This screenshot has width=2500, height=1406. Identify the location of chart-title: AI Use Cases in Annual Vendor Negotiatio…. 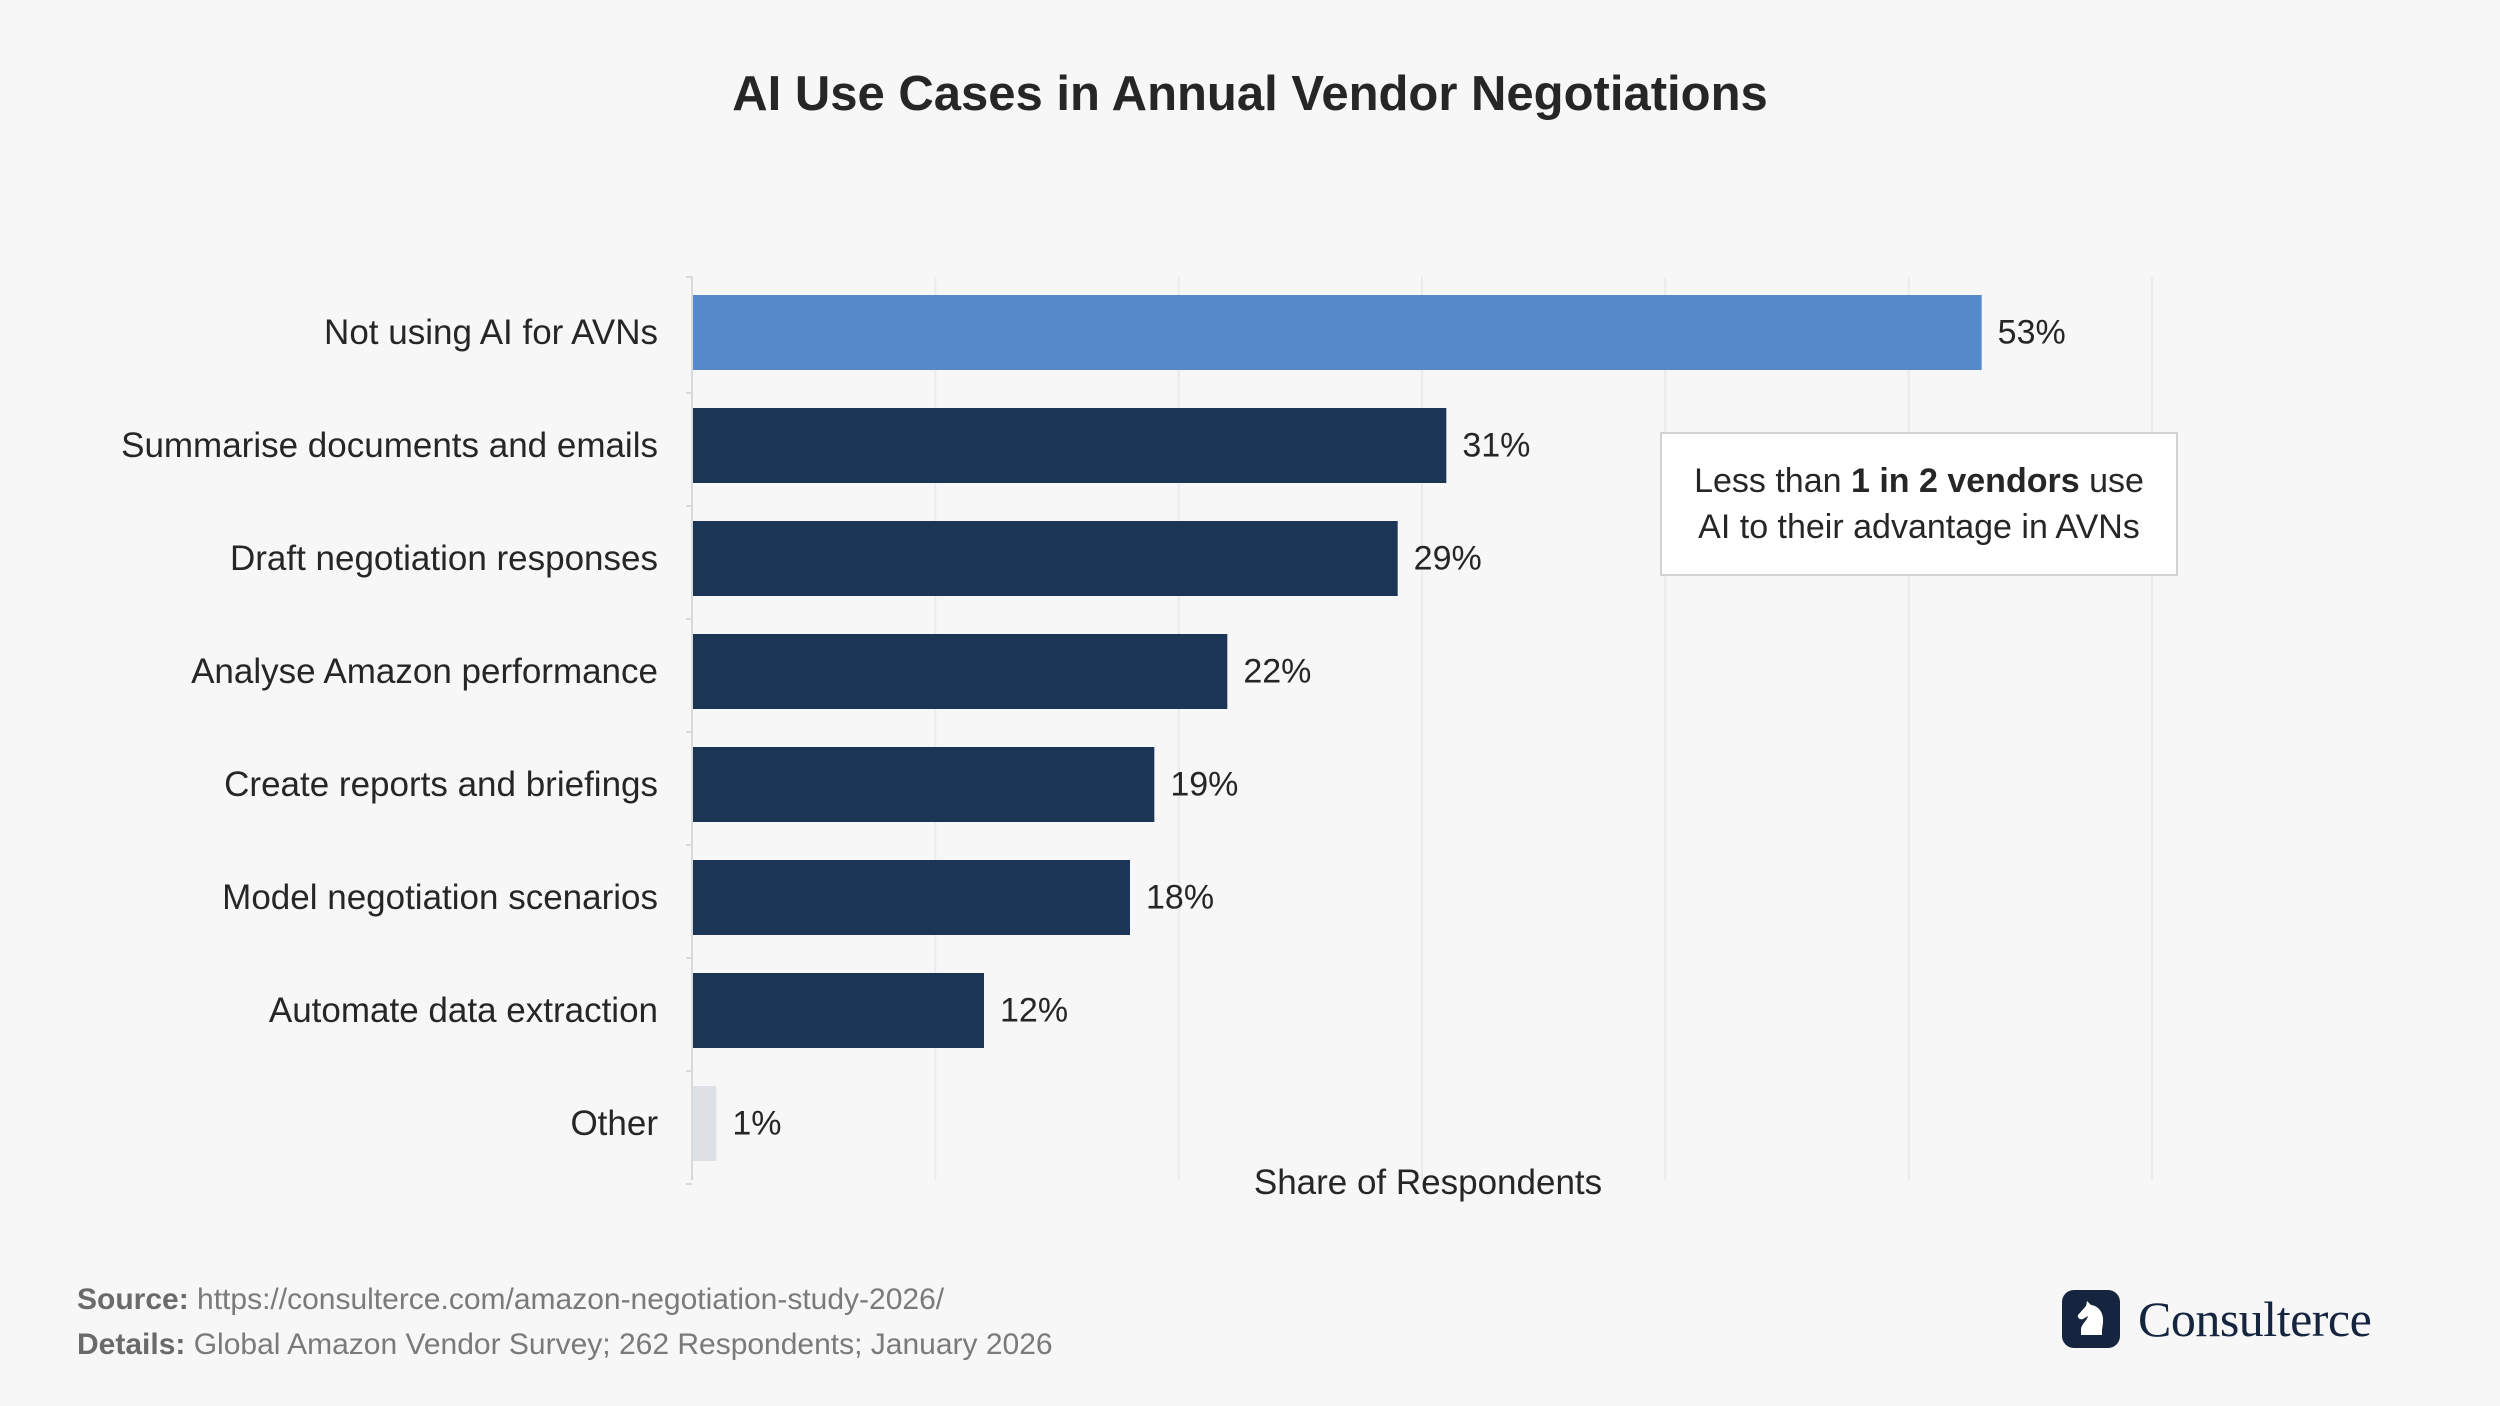
(1250, 94).